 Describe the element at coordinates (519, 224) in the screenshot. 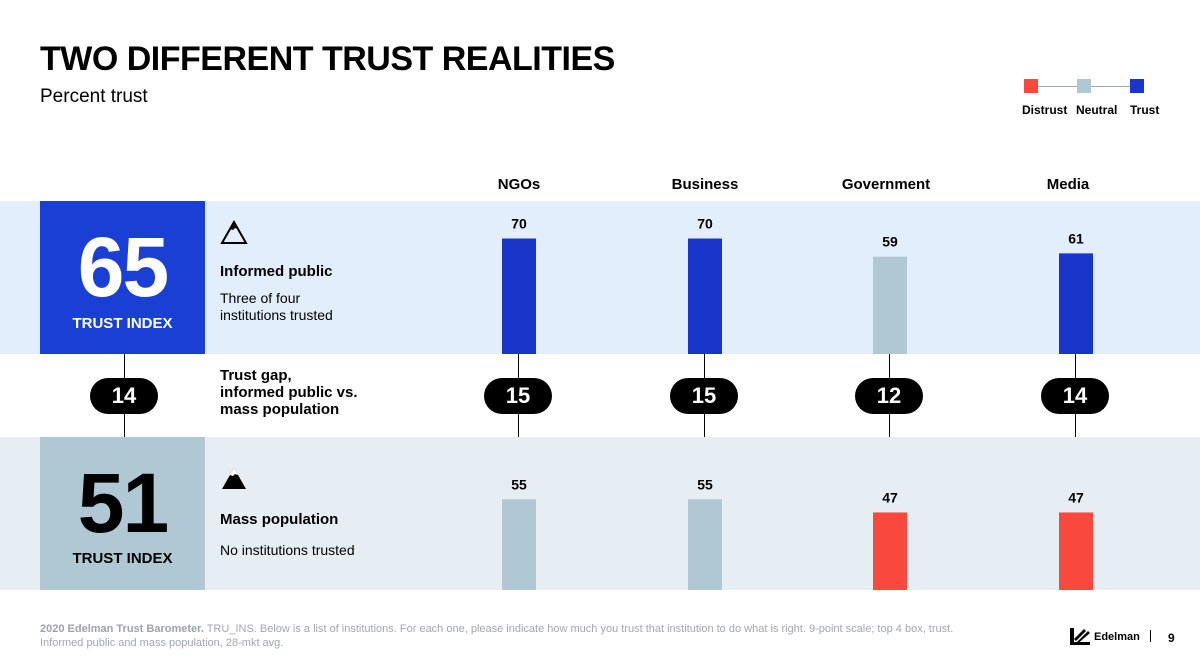

I see `bar-label-informed-ngos: 70` at that location.